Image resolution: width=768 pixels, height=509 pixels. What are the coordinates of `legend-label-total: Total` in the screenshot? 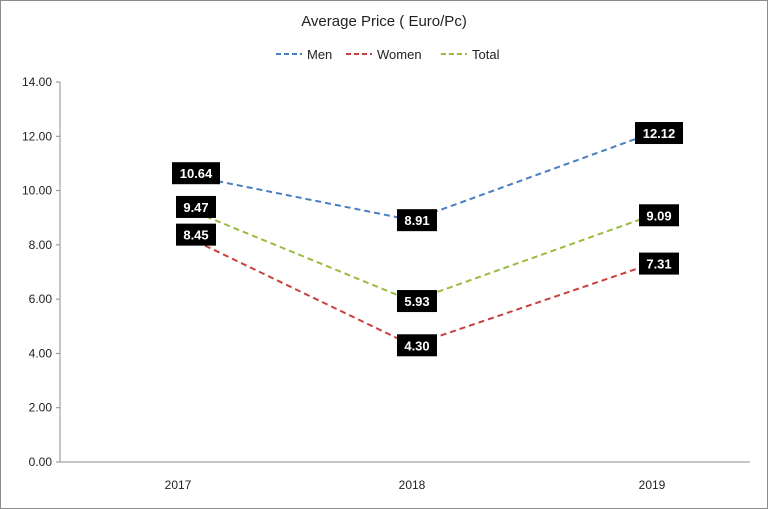 It's located at (486, 54).